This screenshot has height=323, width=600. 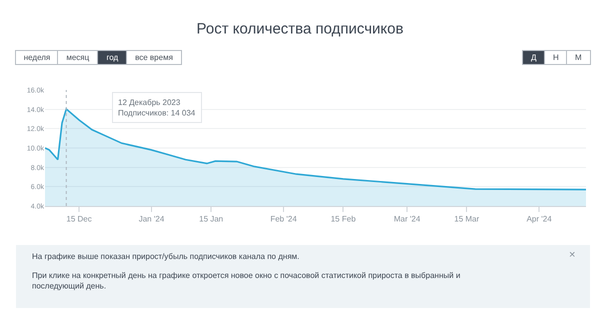 I want to click on text: неделя, so click(x=37, y=57).